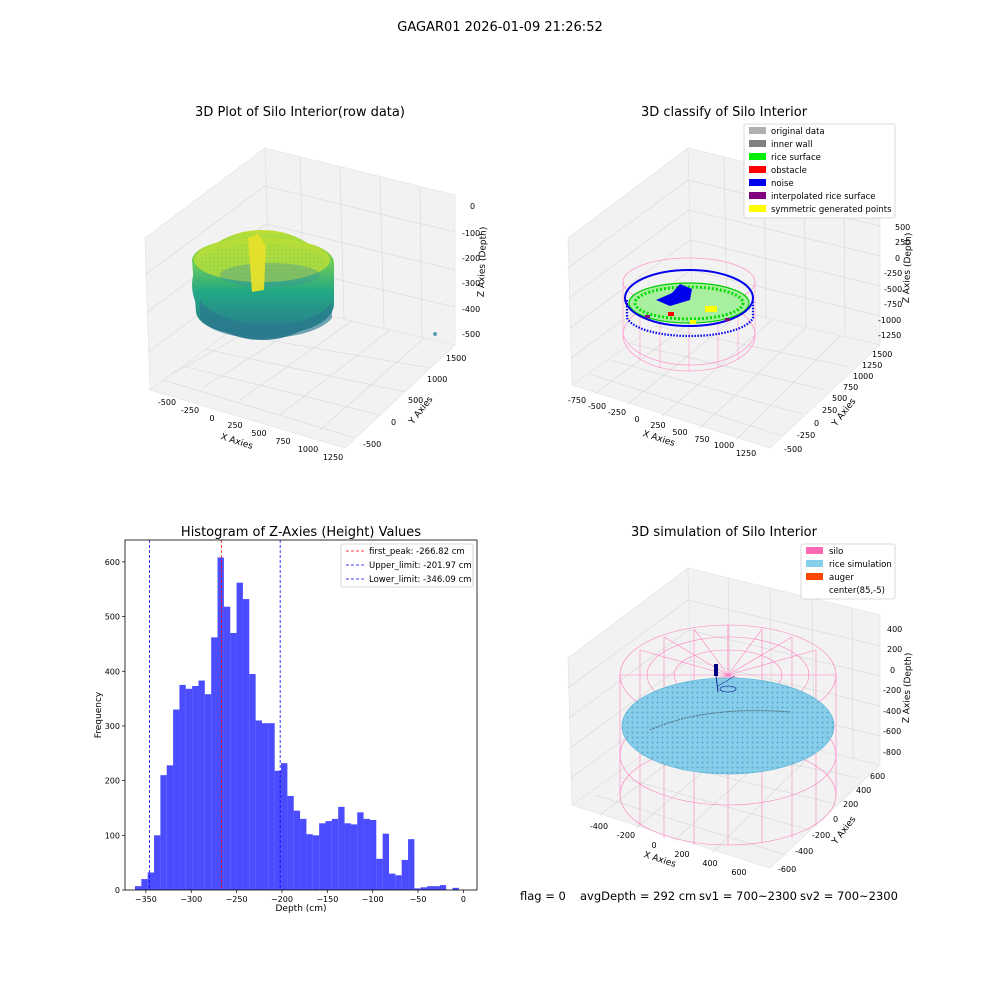 This screenshot has height=1000, width=1000. I want to click on panel1-xtick: 750, so click(282, 441).